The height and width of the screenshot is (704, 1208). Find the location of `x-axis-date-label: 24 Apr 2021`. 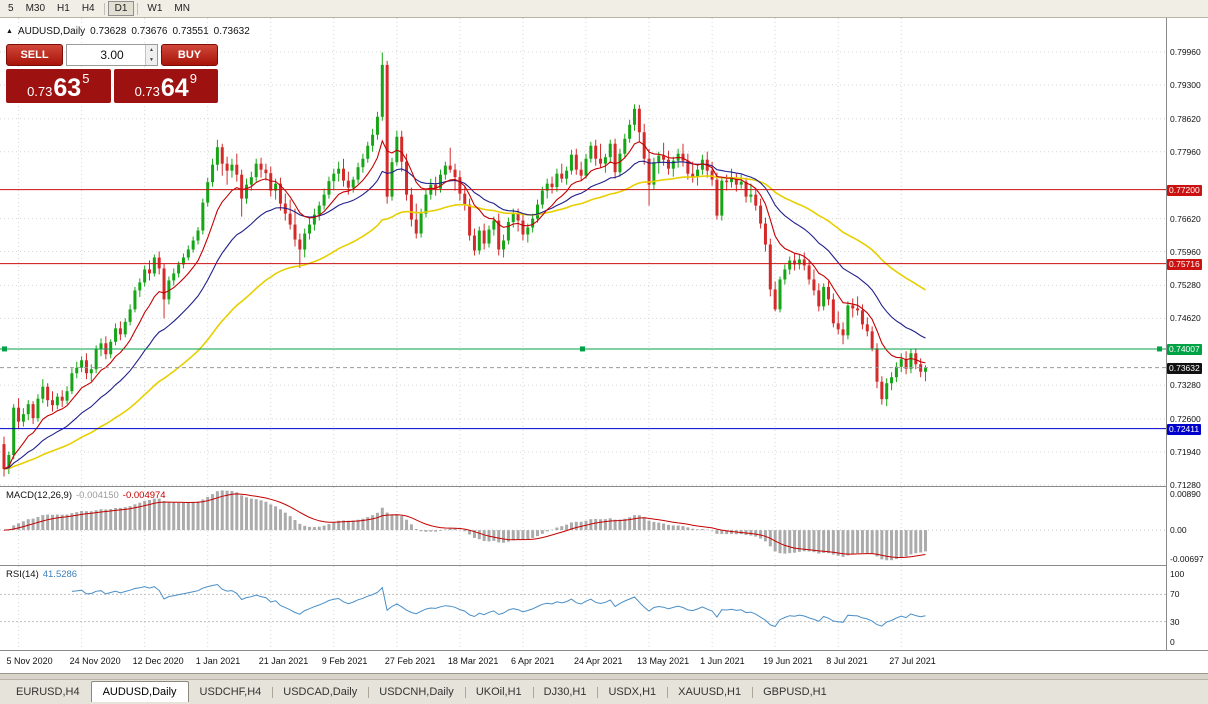

x-axis-date-label: 24 Apr 2021 is located at coordinates (598, 661).